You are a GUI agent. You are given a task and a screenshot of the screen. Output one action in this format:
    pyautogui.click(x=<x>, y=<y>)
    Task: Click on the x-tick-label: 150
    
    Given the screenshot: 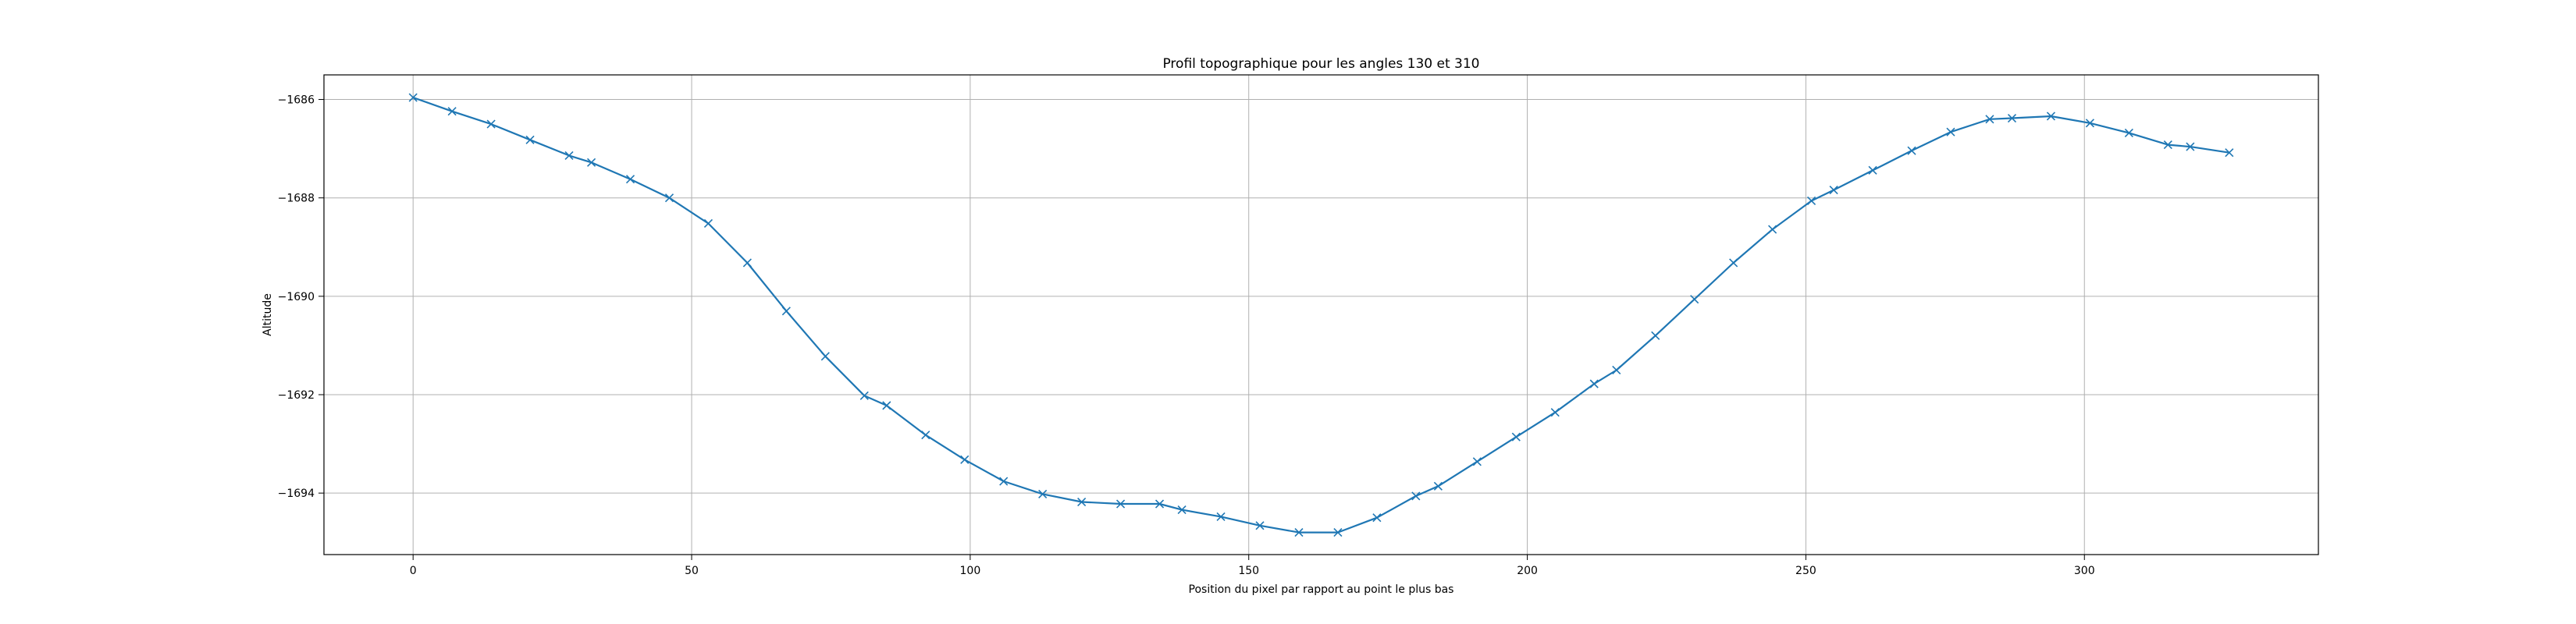 What is the action you would take?
    pyautogui.click(x=1248, y=571)
    